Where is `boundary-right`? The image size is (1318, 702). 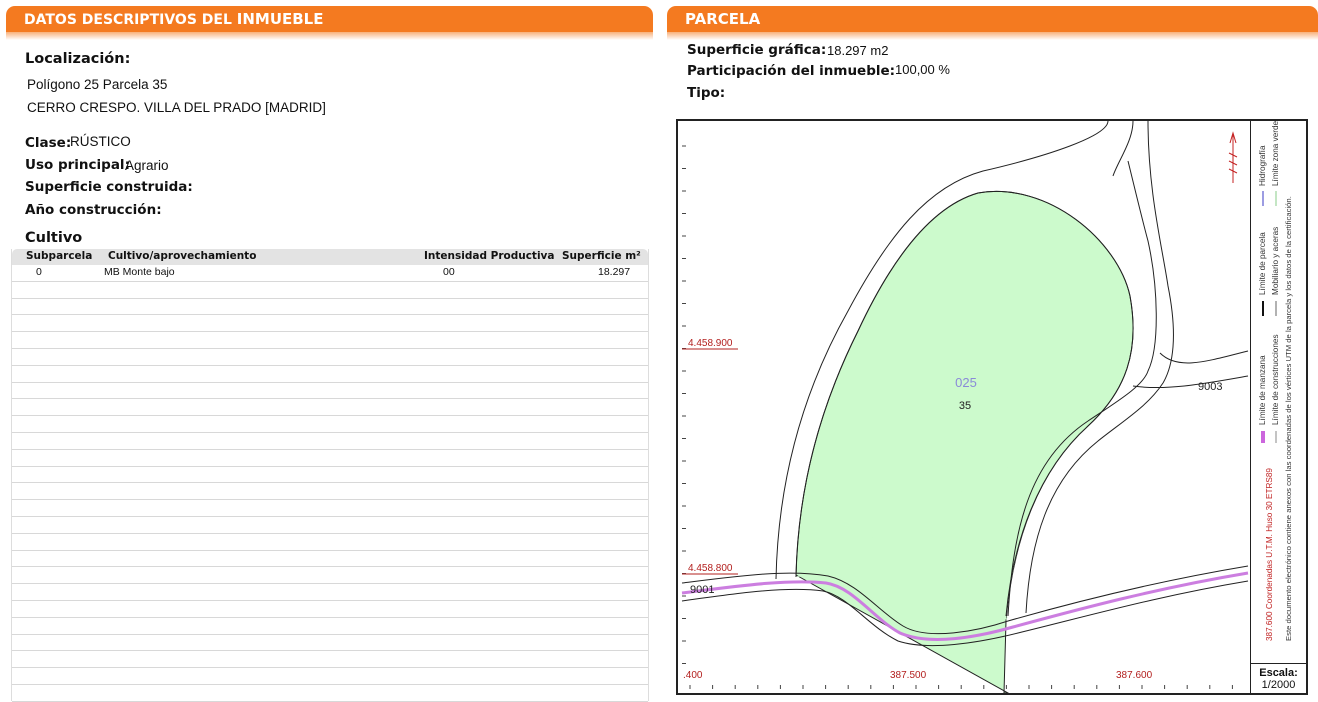
boundary-right is located at coordinates (1082, 388).